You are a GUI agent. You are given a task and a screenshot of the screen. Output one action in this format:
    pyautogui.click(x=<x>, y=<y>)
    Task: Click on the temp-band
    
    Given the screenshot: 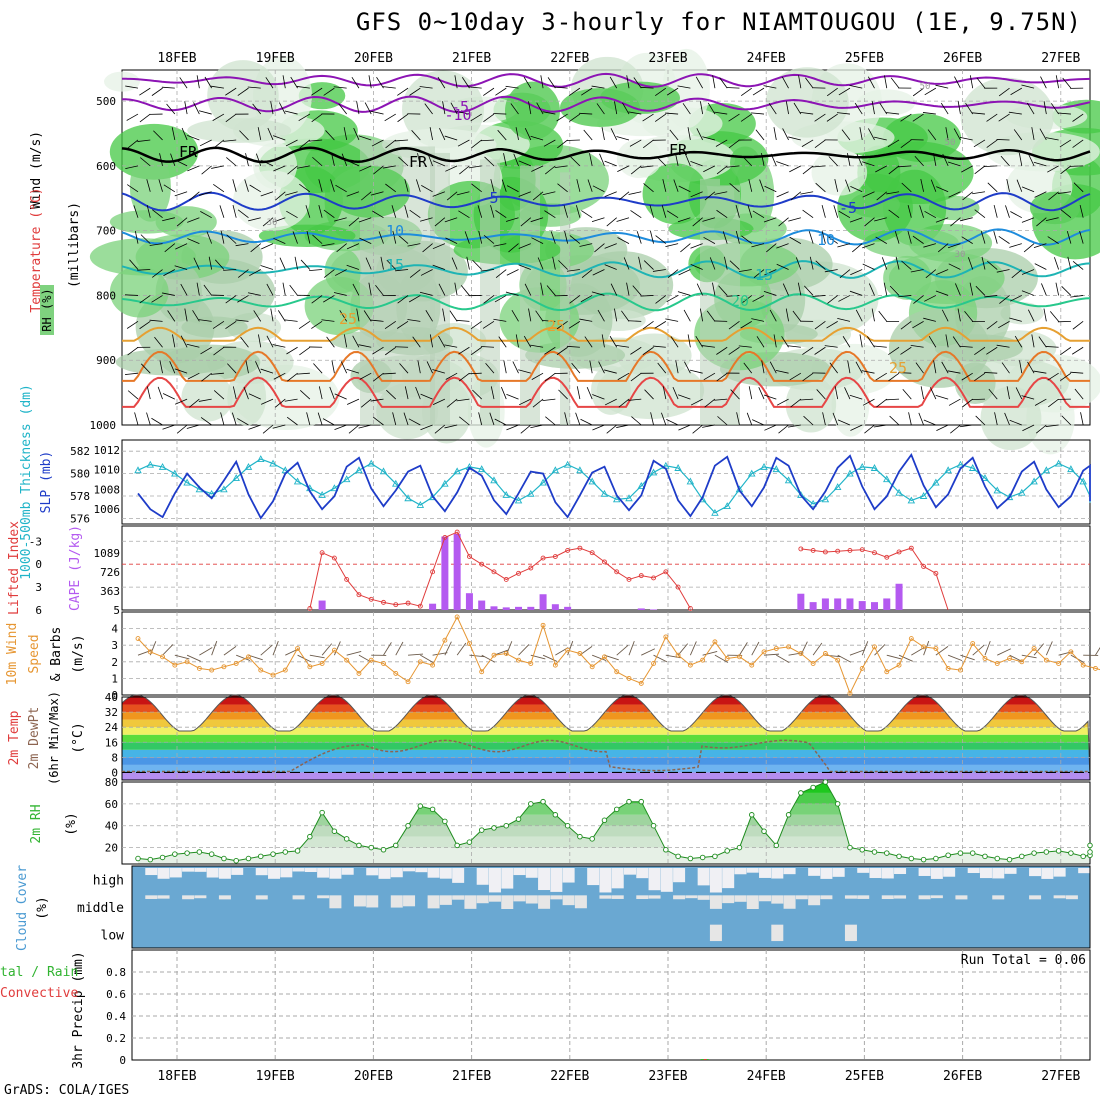 What is the action you would take?
    pyautogui.click(x=606, y=696)
    